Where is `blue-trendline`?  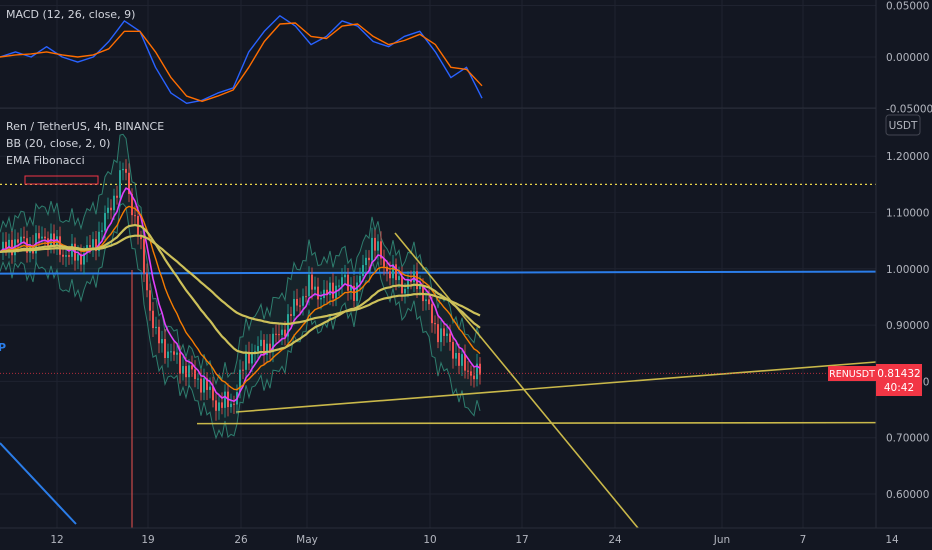
blue-trendline is located at coordinates (38, 483).